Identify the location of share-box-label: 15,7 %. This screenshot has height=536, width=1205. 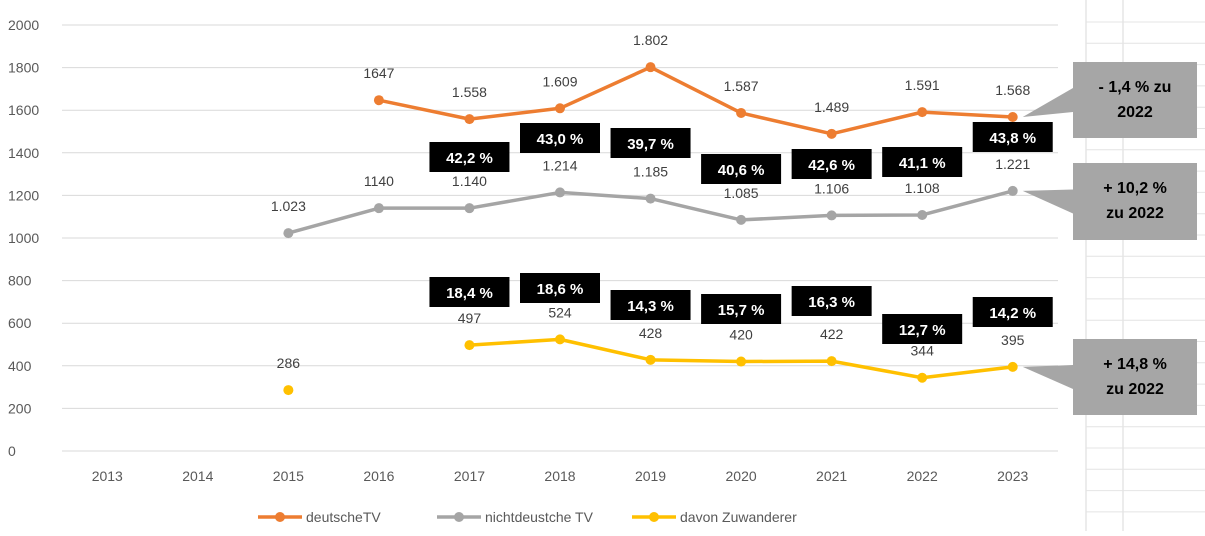
(741, 310).